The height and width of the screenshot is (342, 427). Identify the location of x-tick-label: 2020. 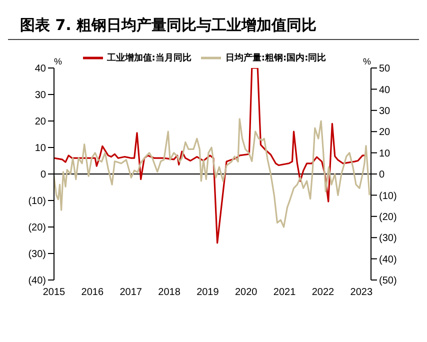
(246, 292).